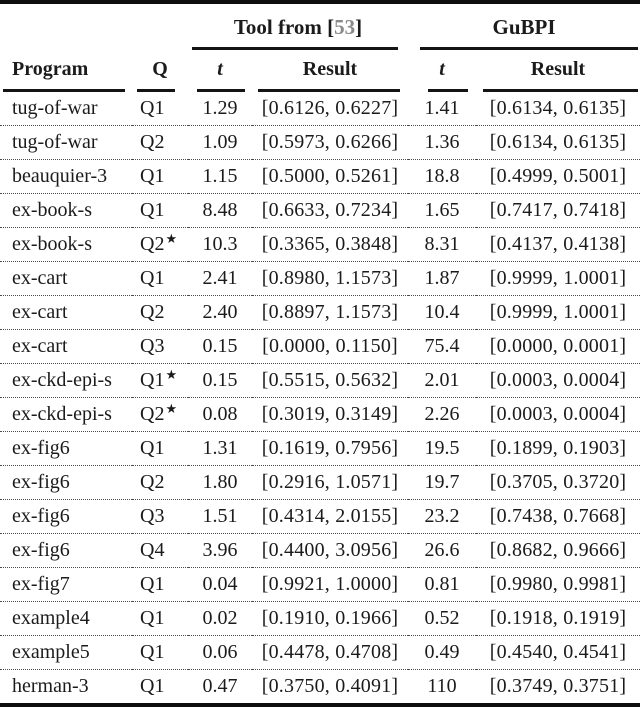 This screenshot has height=707, width=640. I want to click on t-tool-cell: 2.41, so click(220, 278).